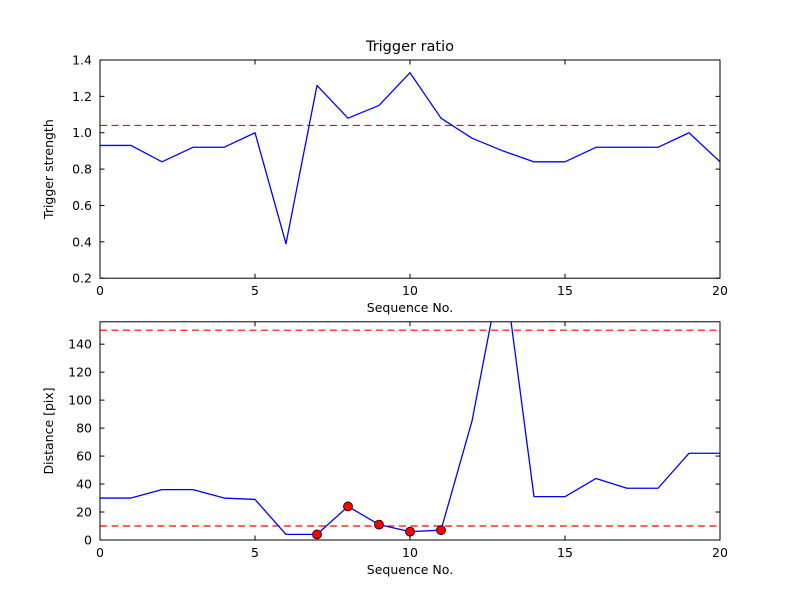  What do you see at coordinates (48, 169) in the screenshot?
I see `y-axis-label: Trigger strength` at bounding box center [48, 169].